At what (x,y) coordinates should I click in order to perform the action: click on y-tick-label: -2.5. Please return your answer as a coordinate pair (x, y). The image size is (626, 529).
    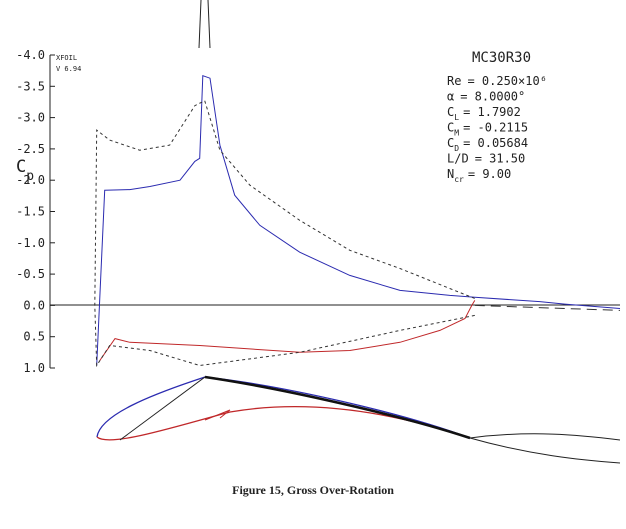
    Looking at the image, I should click on (30, 149).